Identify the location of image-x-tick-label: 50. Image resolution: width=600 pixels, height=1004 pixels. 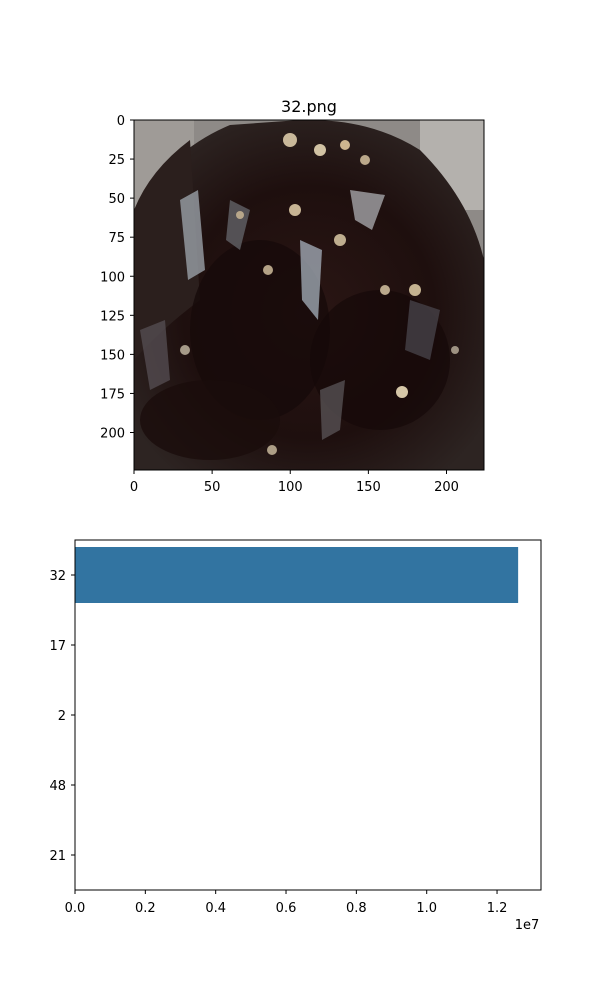
(212, 487).